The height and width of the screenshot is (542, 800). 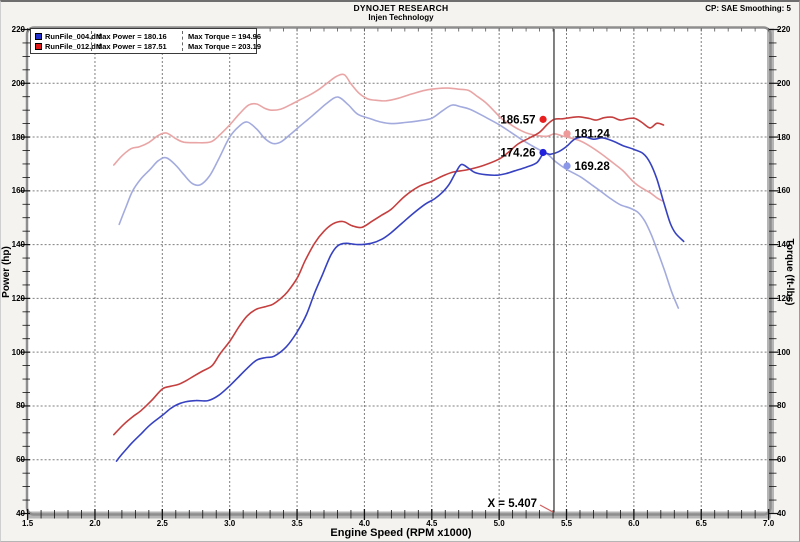 What do you see at coordinates (20, 406) in the screenshot?
I see `y-left-tick-label: 80` at bounding box center [20, 406].